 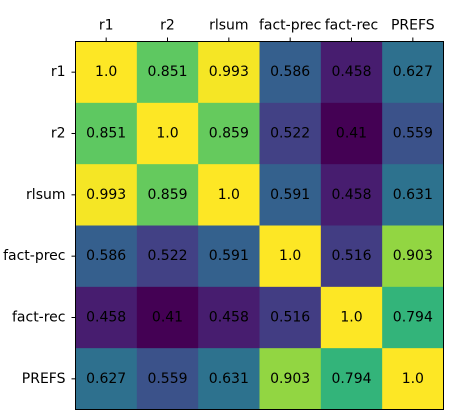 What do you see at coordinates (290, 26) in the screenshot?
I see `x-tick-label: fact-prec` at bounding box center [290, 26].